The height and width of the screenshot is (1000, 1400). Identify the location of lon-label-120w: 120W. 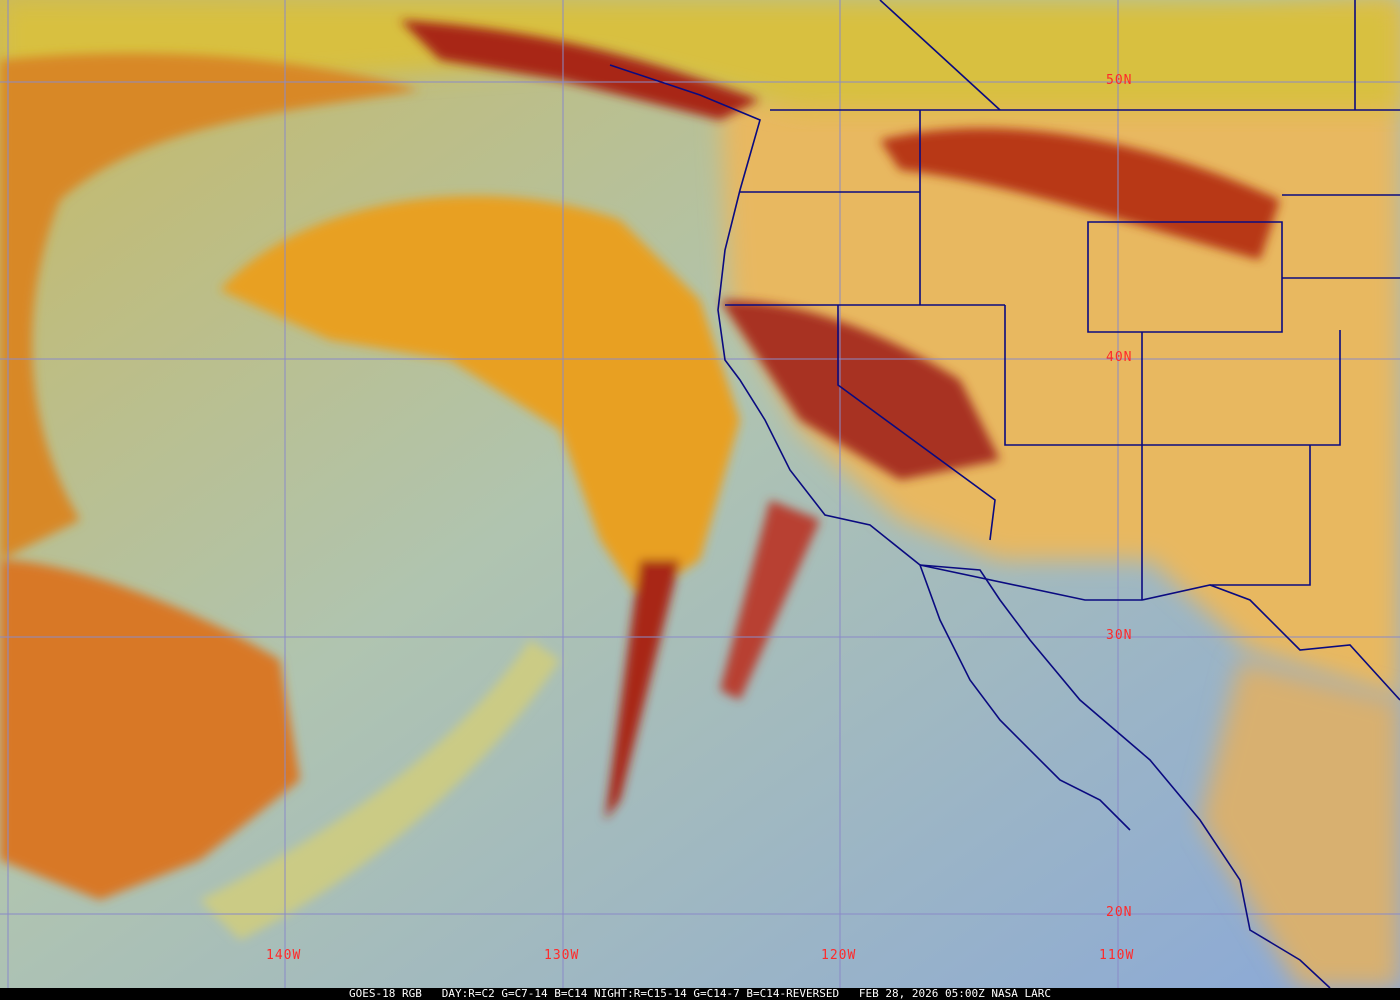
(839, 955).